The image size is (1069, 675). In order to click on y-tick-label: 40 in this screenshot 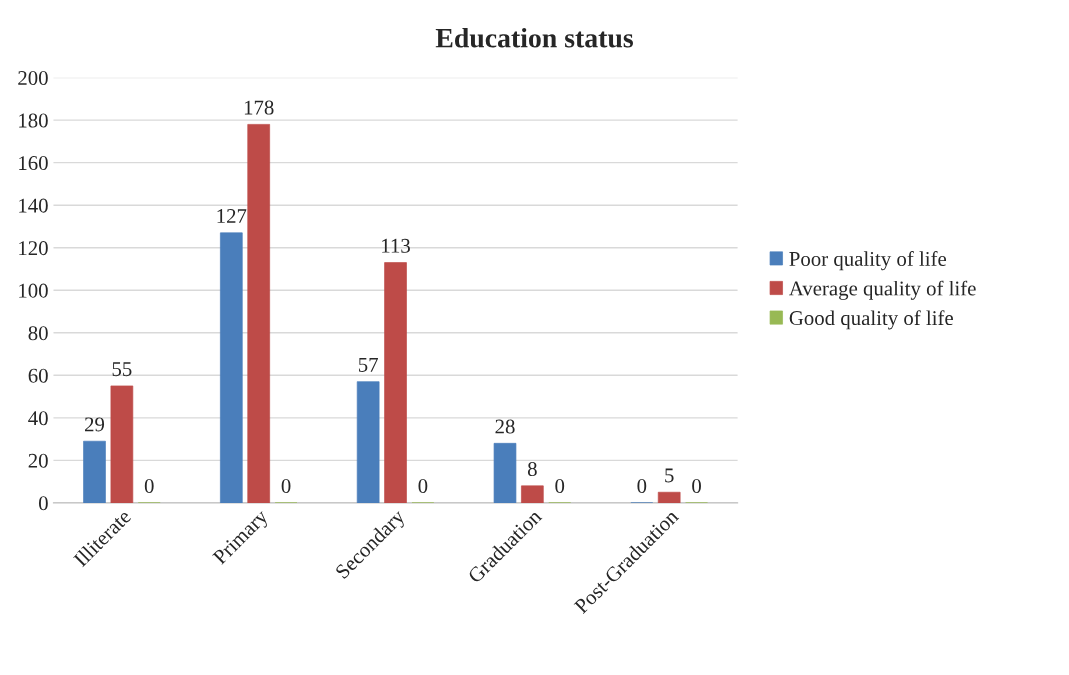, I will do `click(38, 418)`.